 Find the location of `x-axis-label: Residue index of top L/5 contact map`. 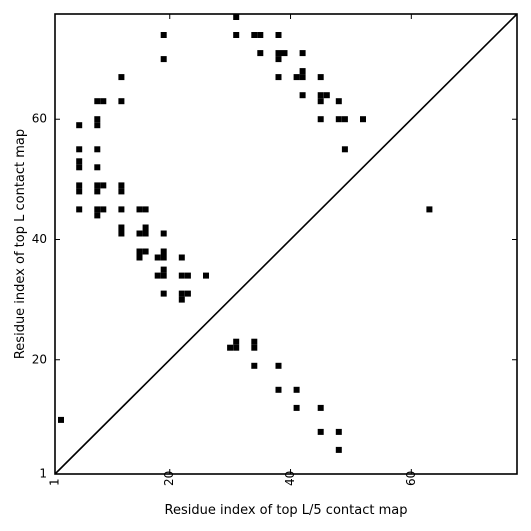

x-axis-label: Residue index of top L/5 contact map is located at coordinates (286, 510).